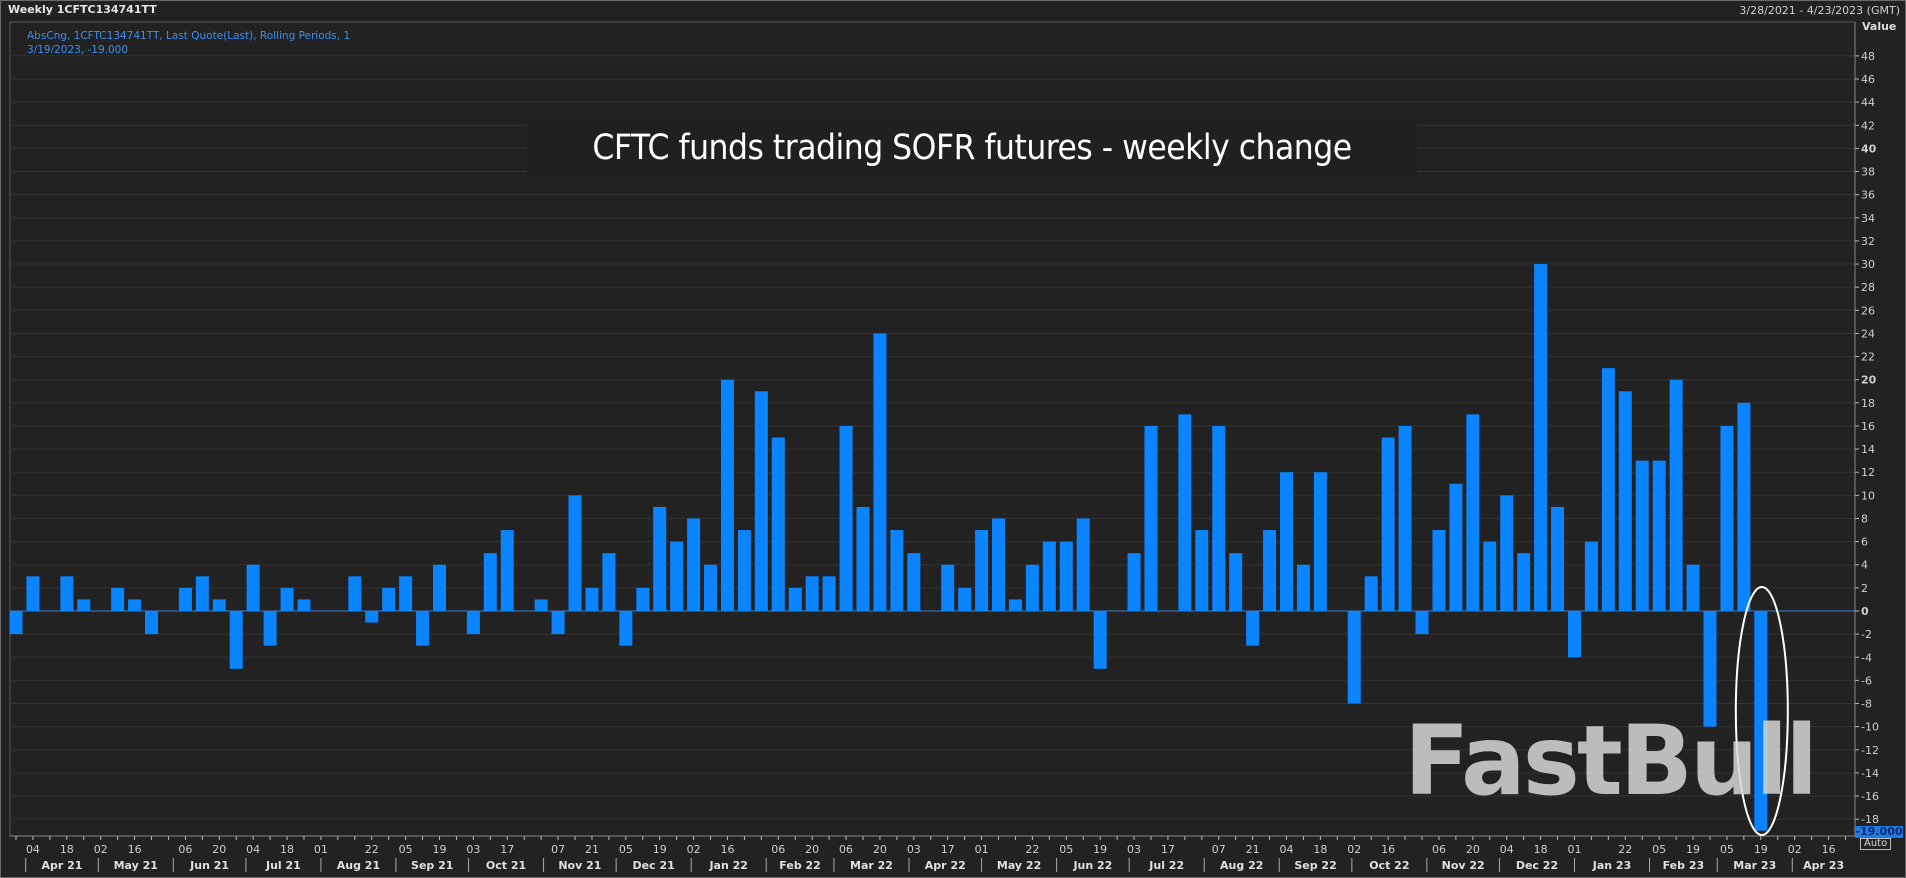 This screenshot has width=1906, height=878. Describe the element at coordinates (1166, 865) in the screenshot. I see `x-month-label: Jul 22` at that location.